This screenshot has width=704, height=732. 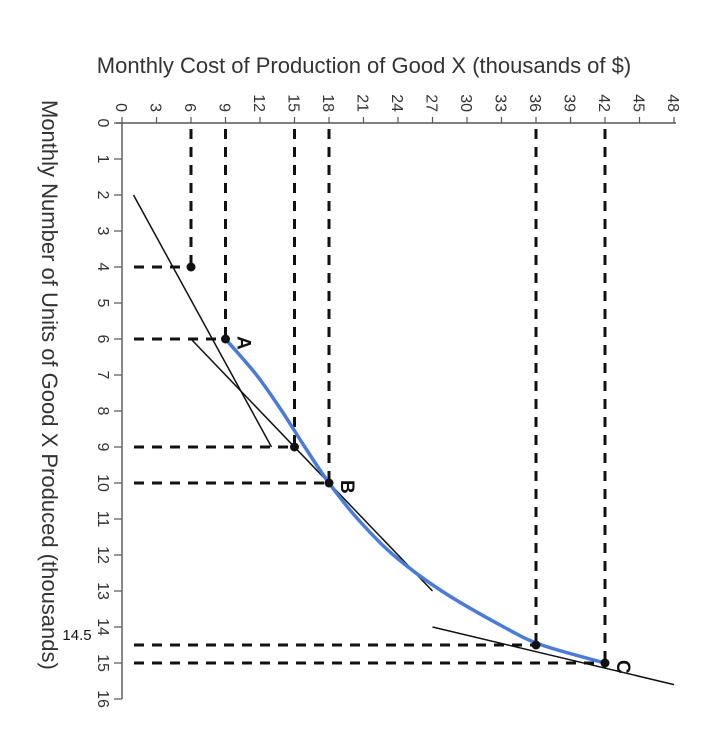 What do you see at coordinates (622, 667) in the screenshot?
I see `point-label-c: C` at bounding box center [622, 667].